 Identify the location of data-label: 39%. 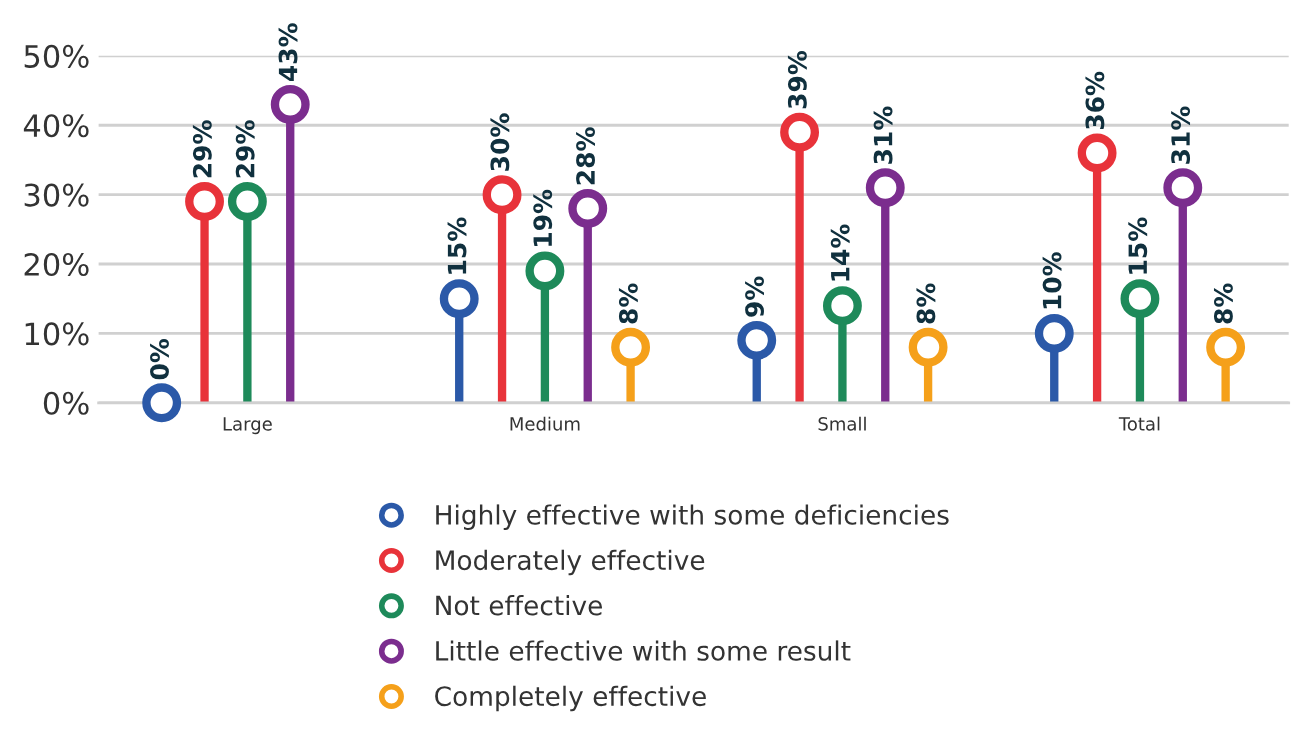
(797, 79).